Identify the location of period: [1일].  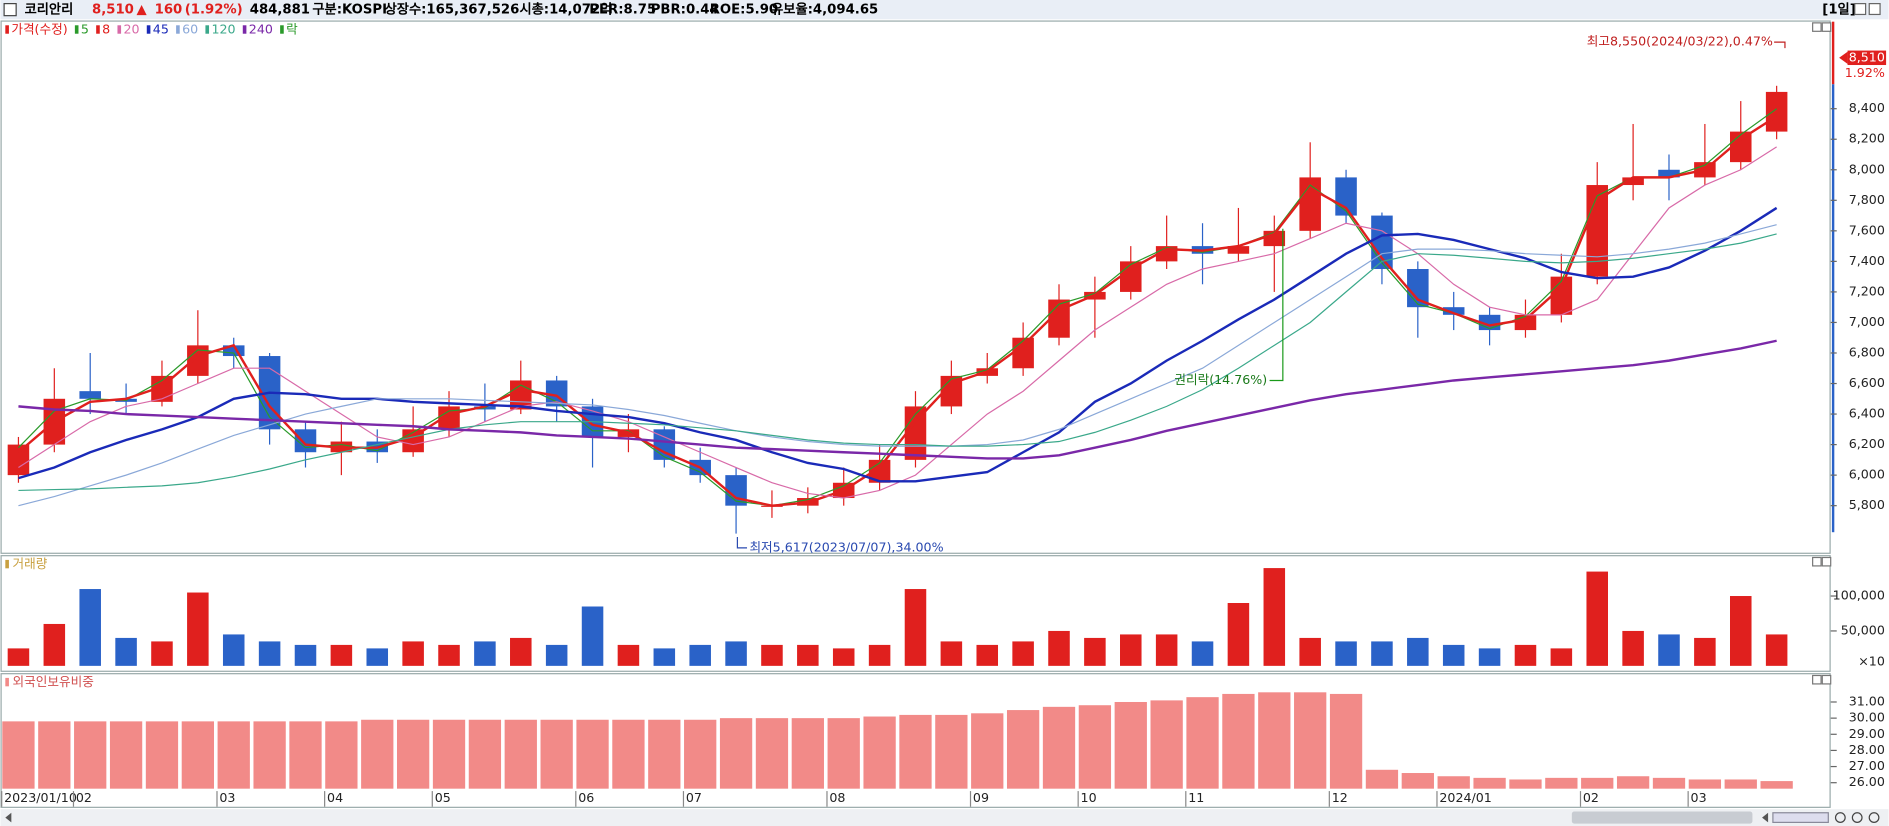
(1838, 10).